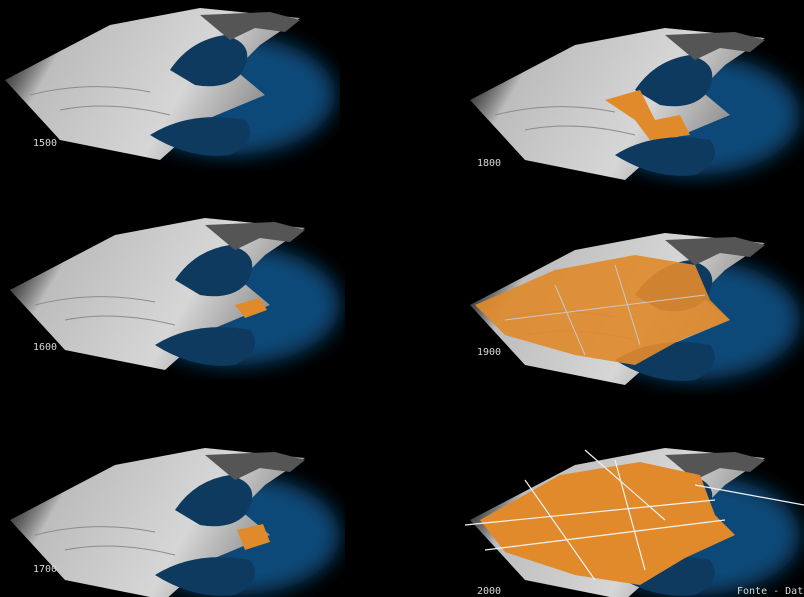 This screenshot has height=597, width=804. What do you see at coordinates (45, 569) in the screenshot?
I see `year-label: 1700` at bounding box center [45, 569].